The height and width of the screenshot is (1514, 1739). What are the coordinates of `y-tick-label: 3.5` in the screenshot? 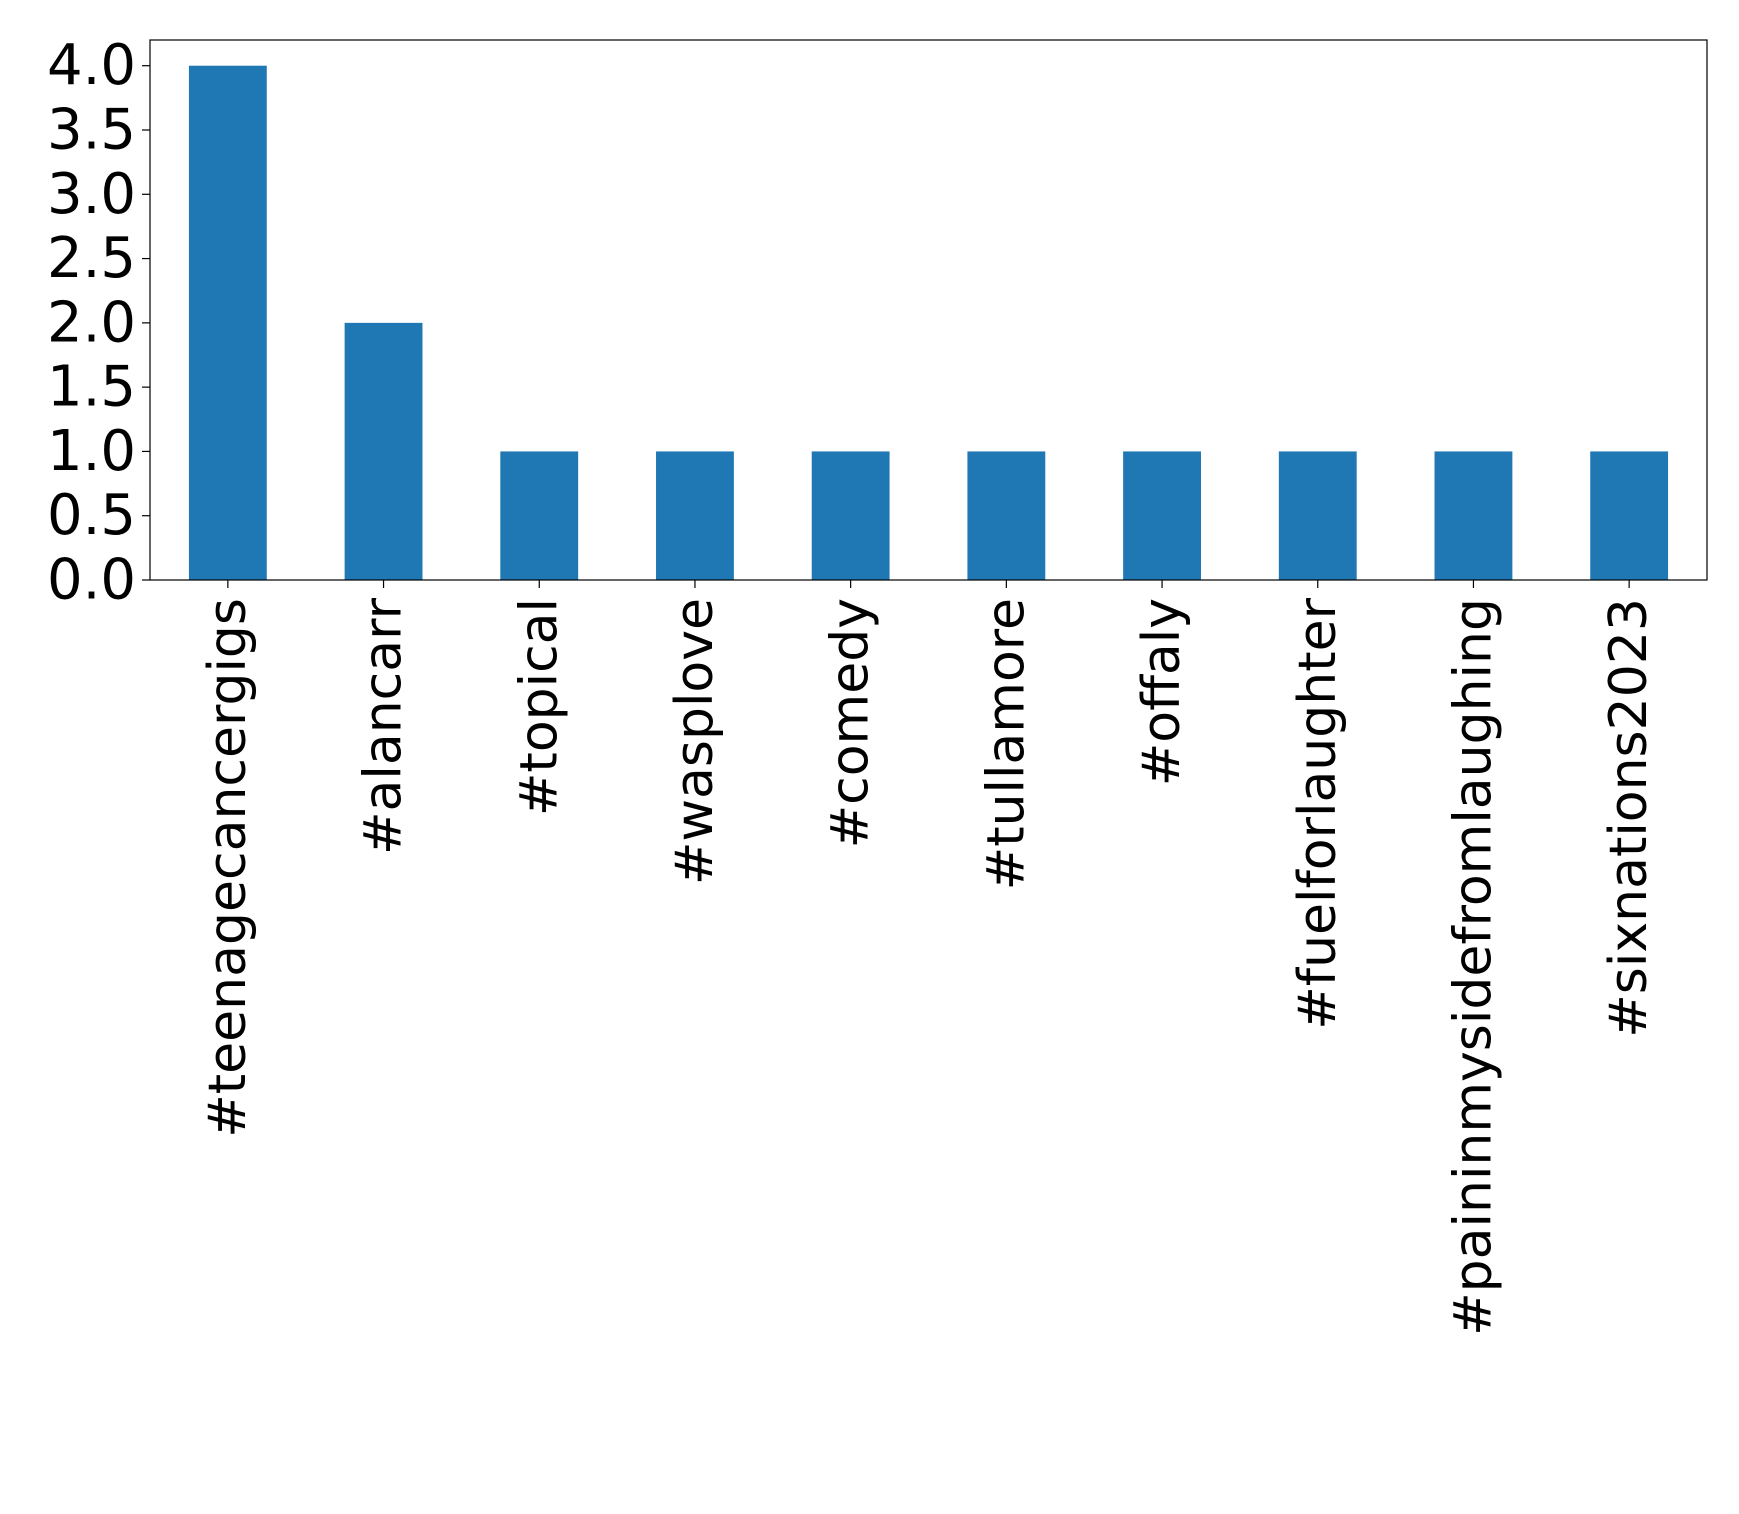 It's located at (91, 130).